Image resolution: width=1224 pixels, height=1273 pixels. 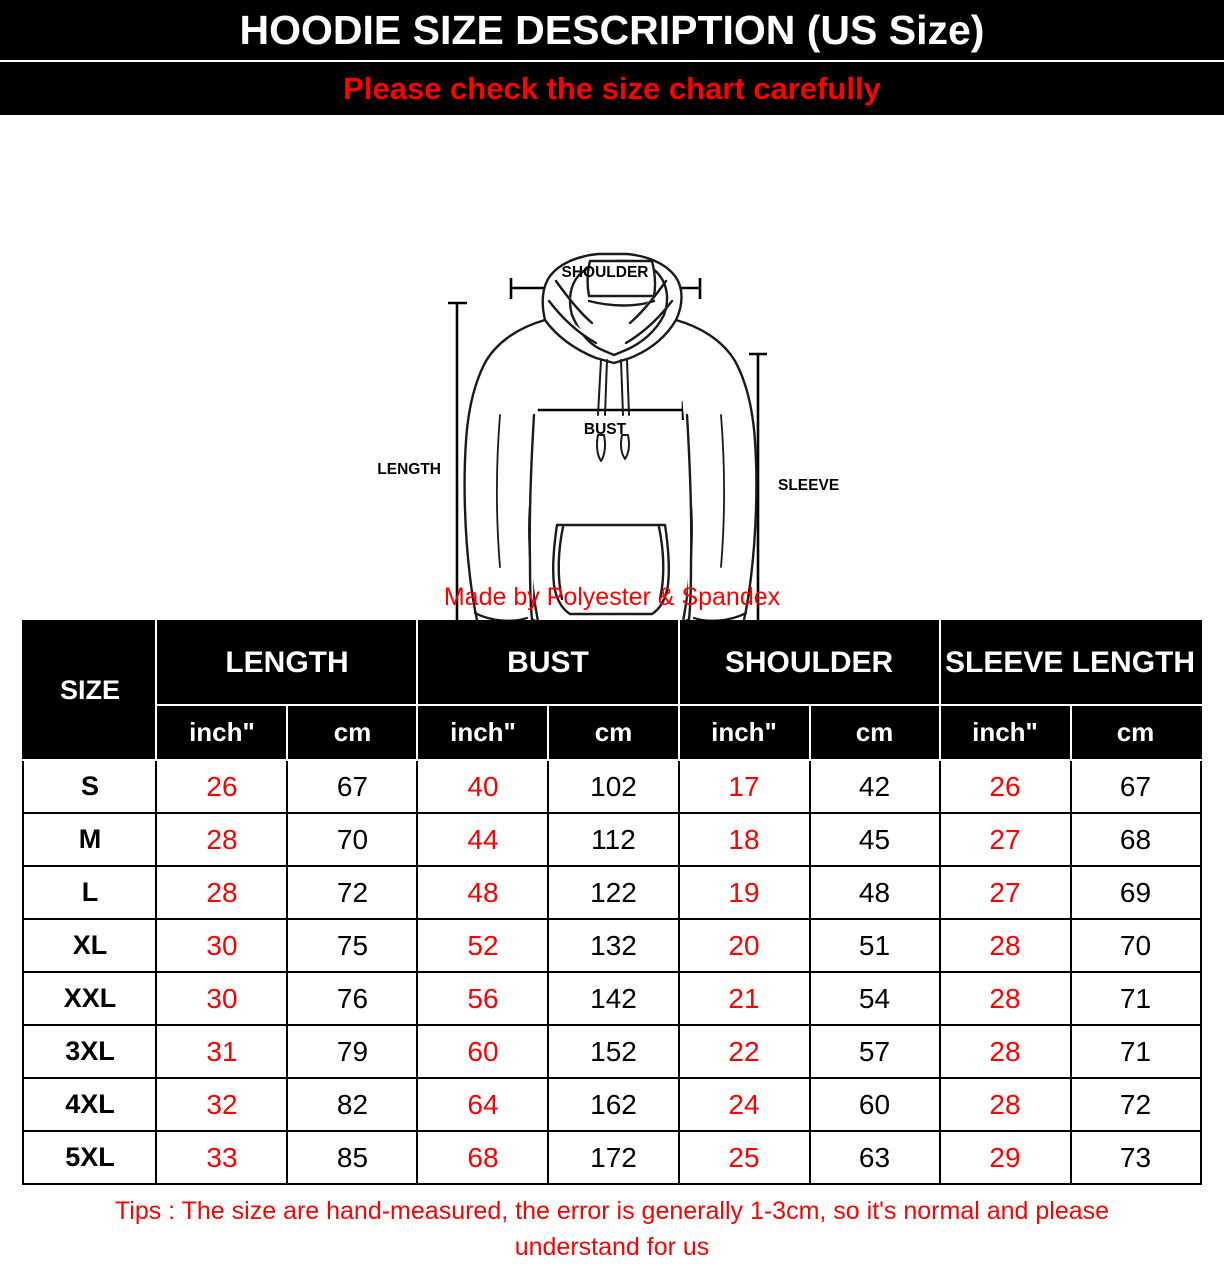 I want to click on size-cell: M, so click(x=90, y=839).